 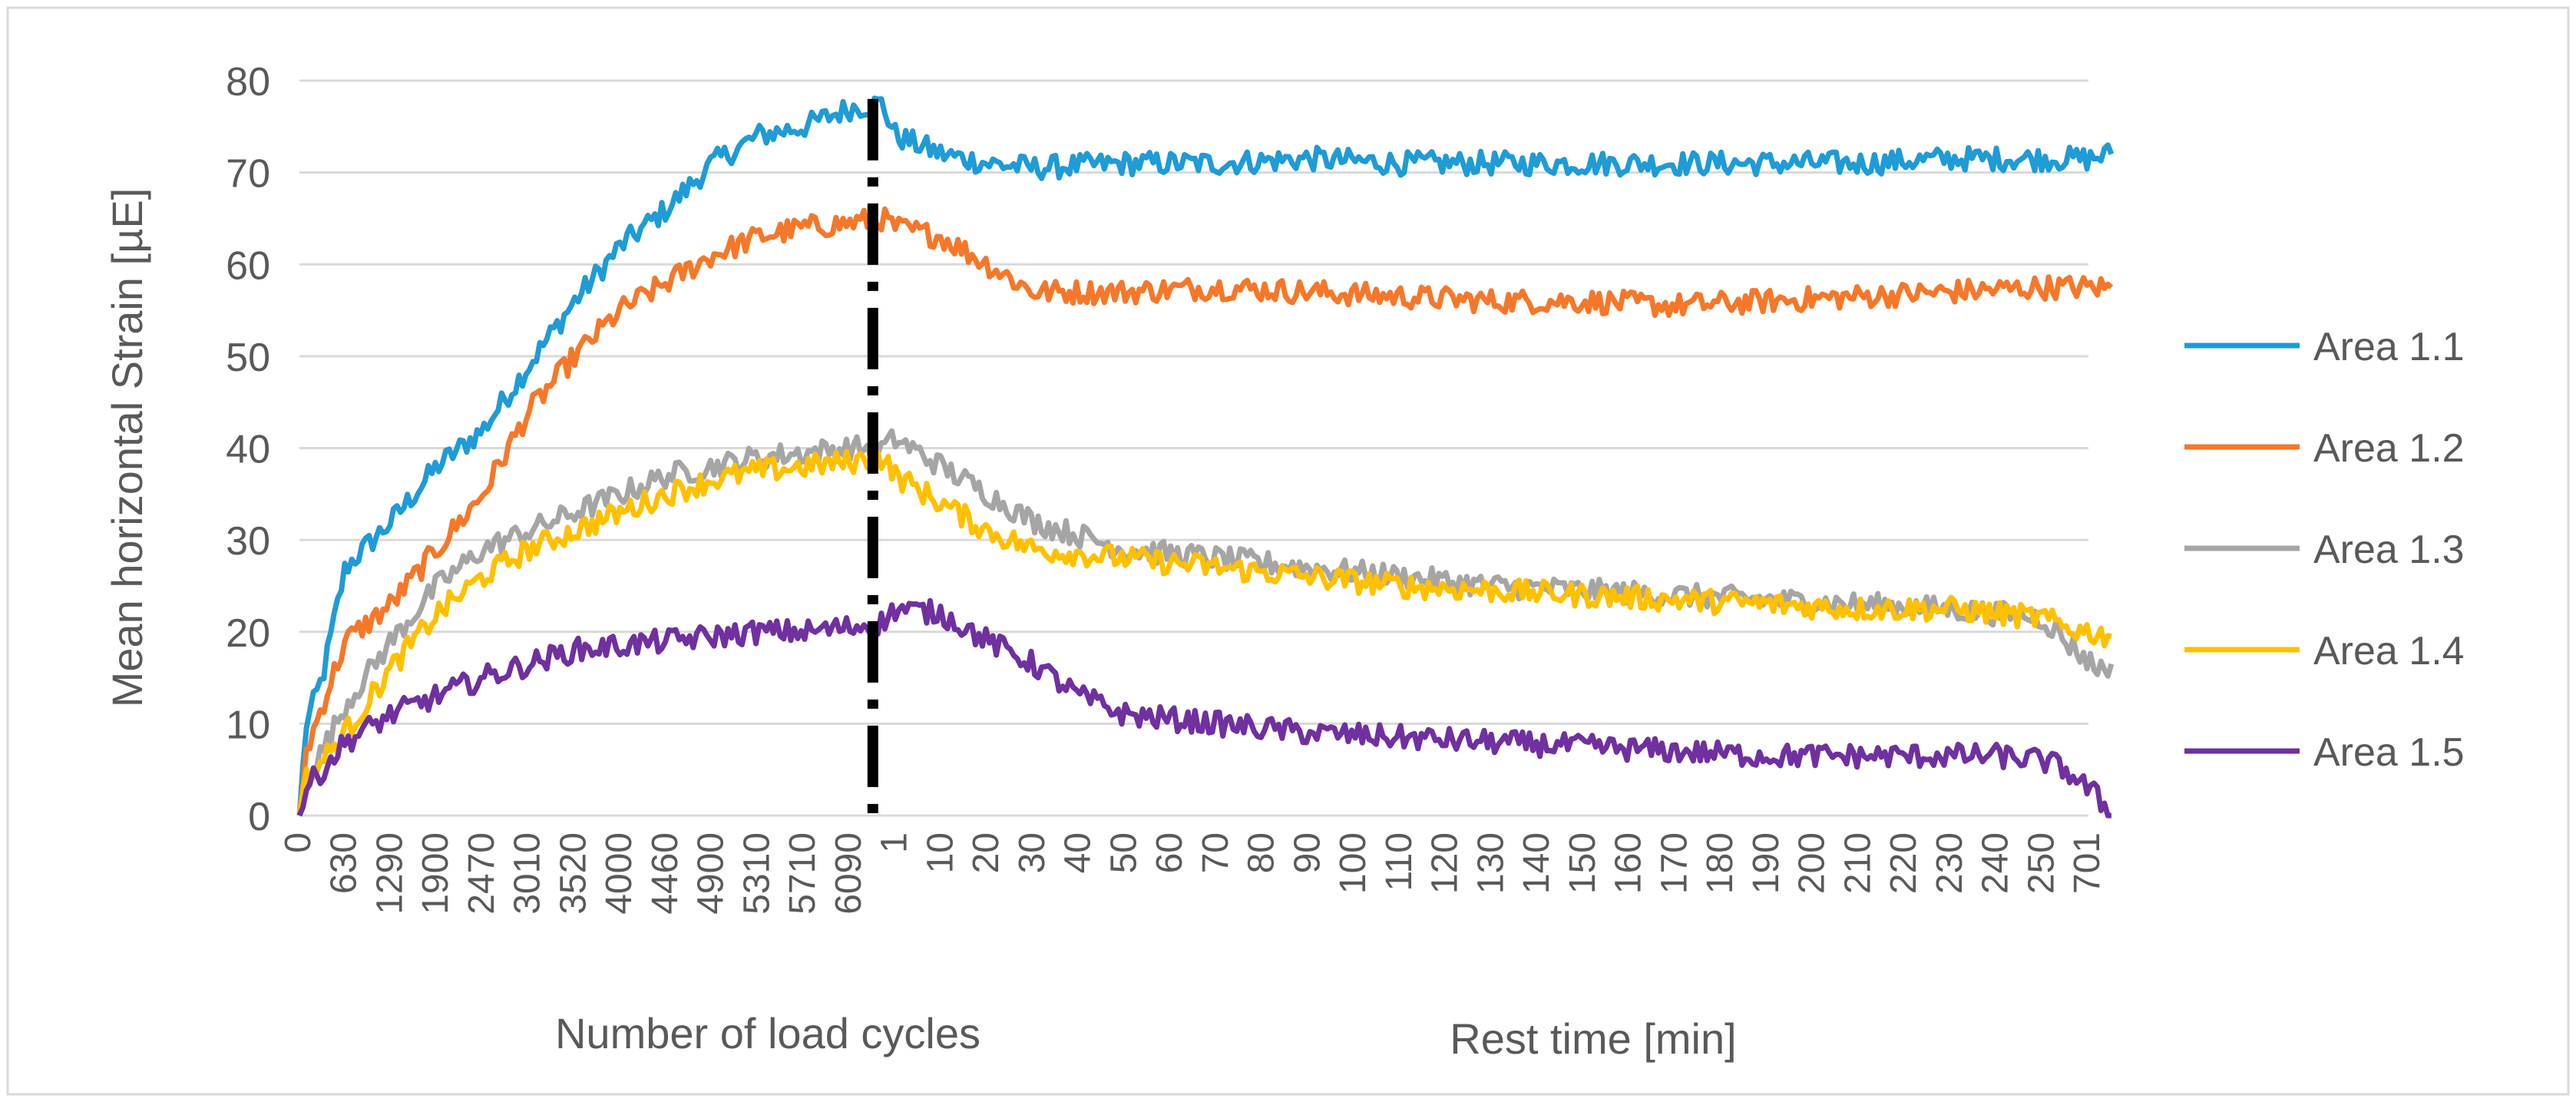 I want to click on x-tick-label: 701, so click(x=2087, y=863).